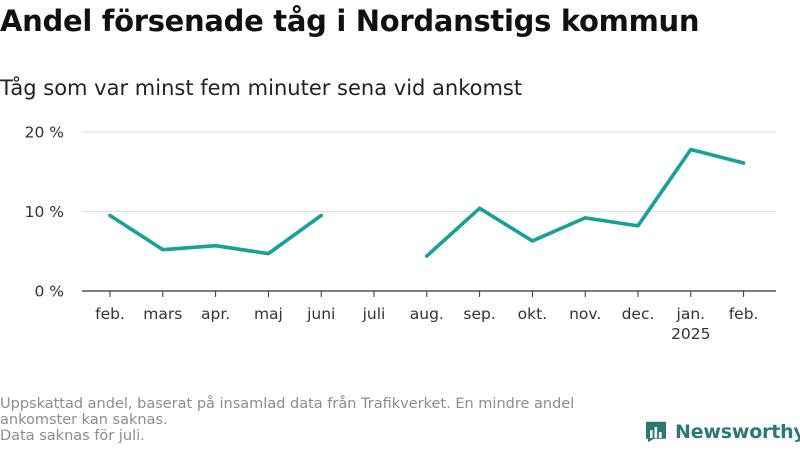  What do you see at coordinates (691, 314) in the screenshot?
I see `x-tick-label: jan.` at bounding box center [691, 314].